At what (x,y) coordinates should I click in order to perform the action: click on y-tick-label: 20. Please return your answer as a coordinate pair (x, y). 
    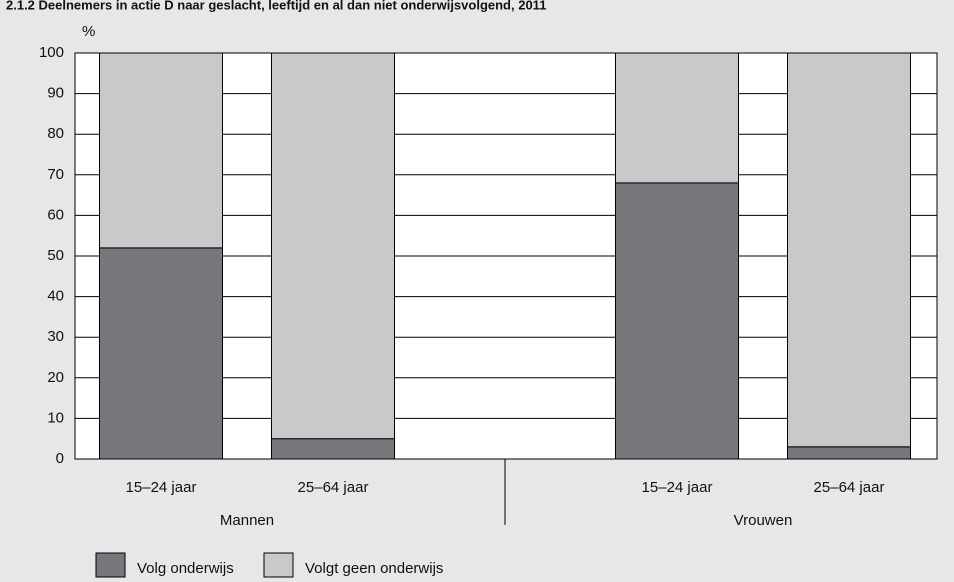
    Looking at the image, I should click on (55, 377).